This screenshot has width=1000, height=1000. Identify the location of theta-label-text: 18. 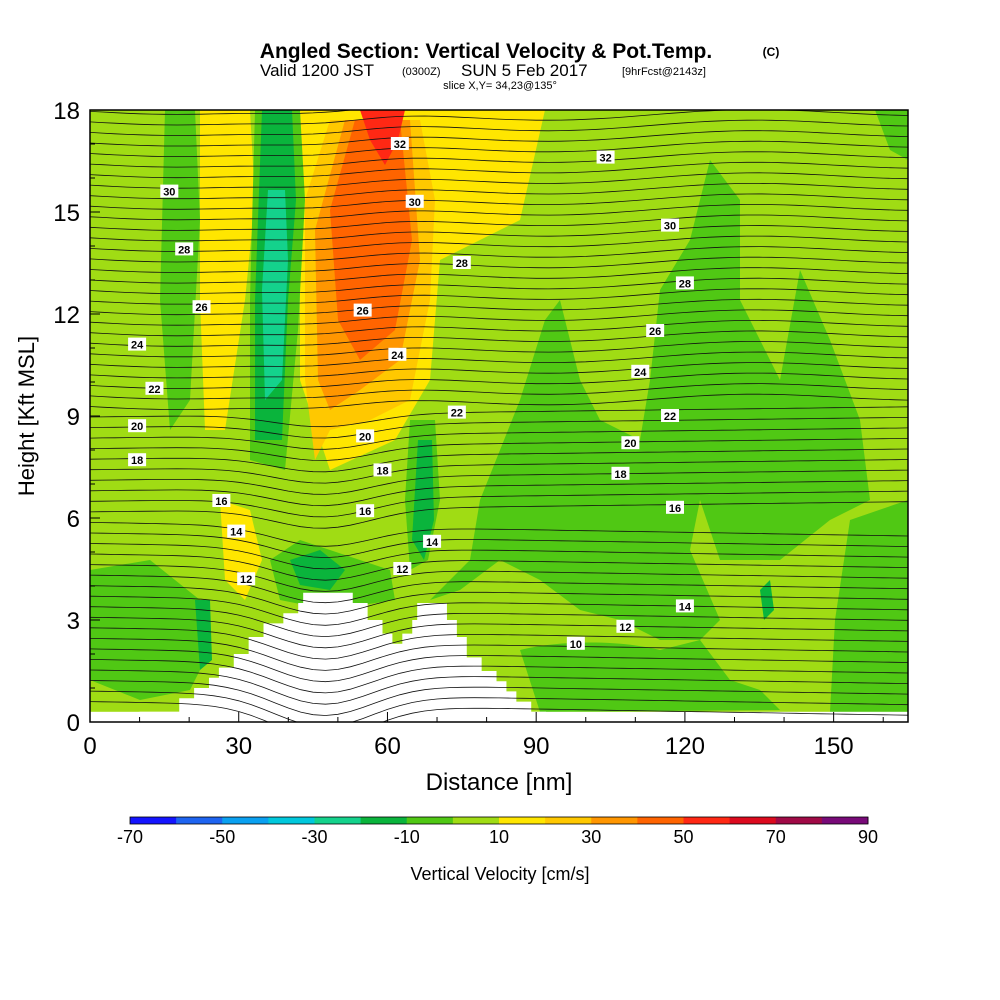
(137, 461).